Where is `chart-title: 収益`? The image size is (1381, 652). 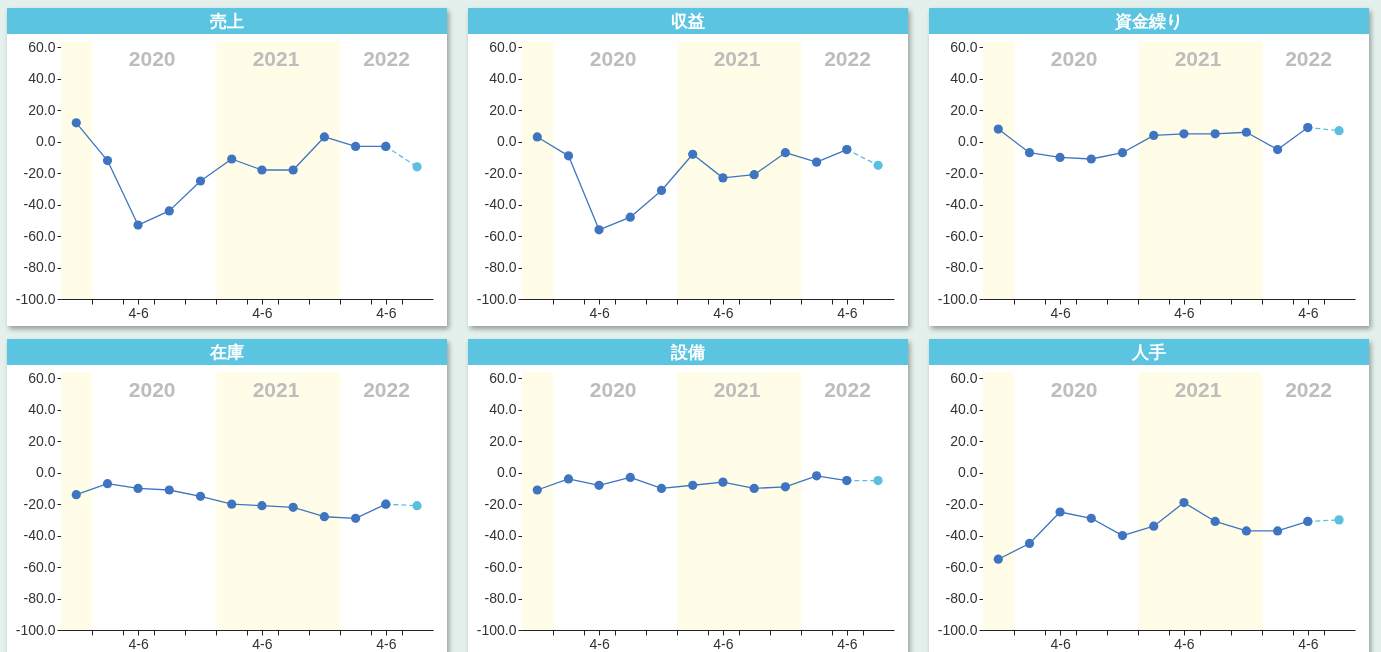
chart-title: 収益 is located at coordinates (688, 21).